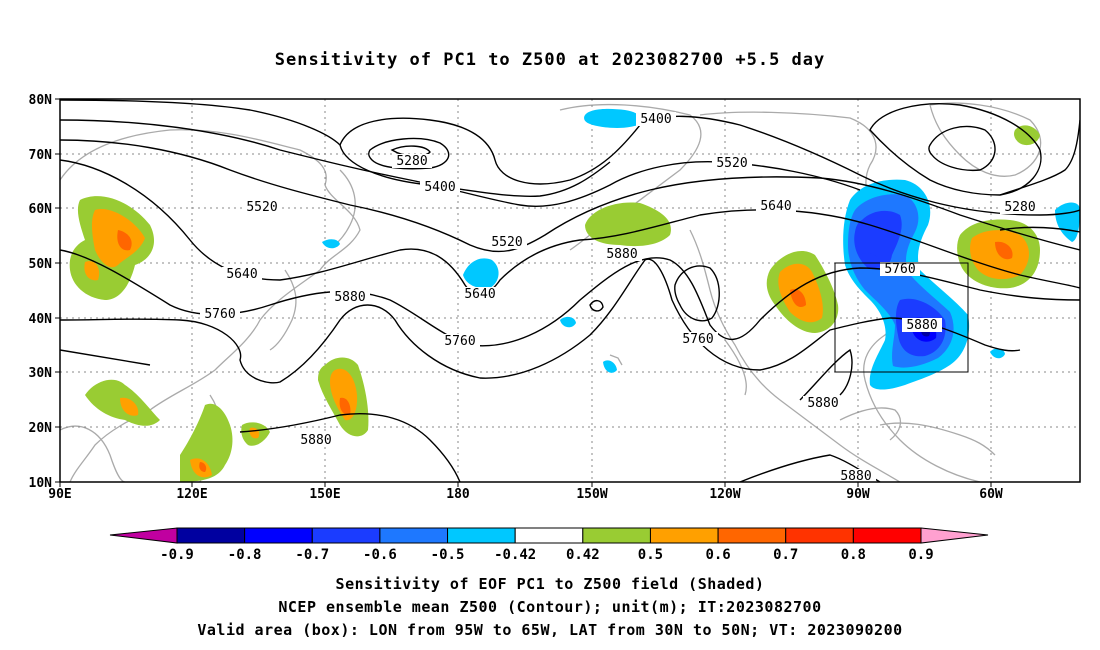 Image resolution: width=1100 pixels, height=650 pixels. Describe the element at coordinates (724, 494) in the screenshot. I see `lon-label: 120W` at that location.